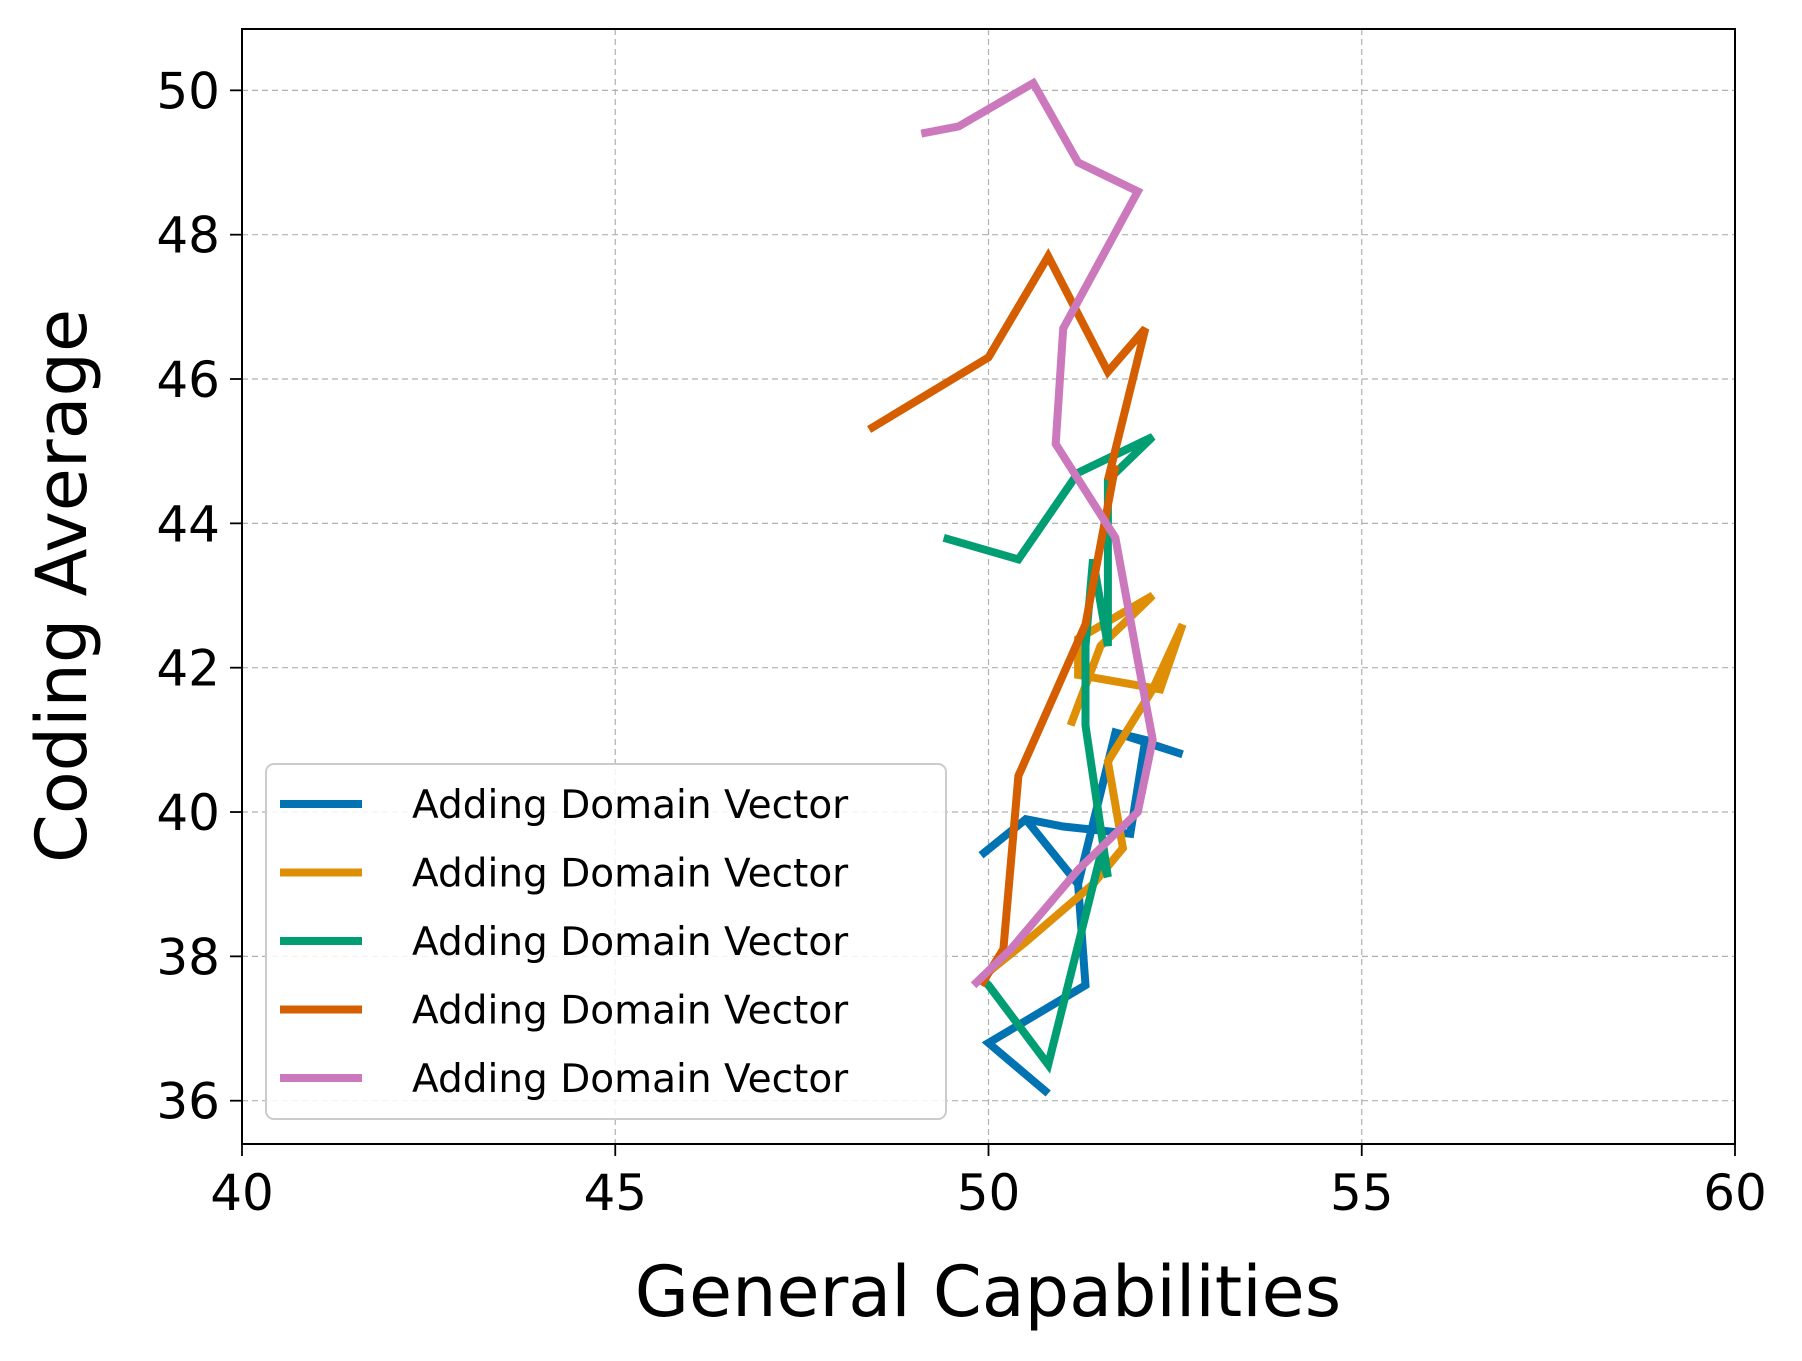 This screenshot has width=1802, height=1361. What do you see at coordinates (989, 1193) in the screenshot?
I see `x-tick-label: 50` at bounding box center [989, 1193].